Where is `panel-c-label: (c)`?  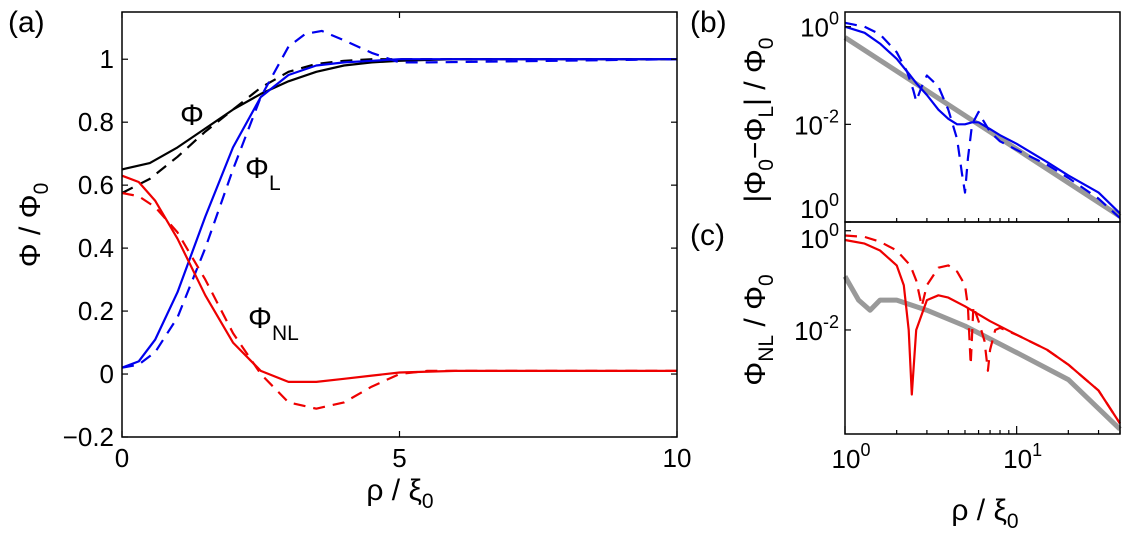
panel-c-label: (c) is located at coordinates (707, 235).